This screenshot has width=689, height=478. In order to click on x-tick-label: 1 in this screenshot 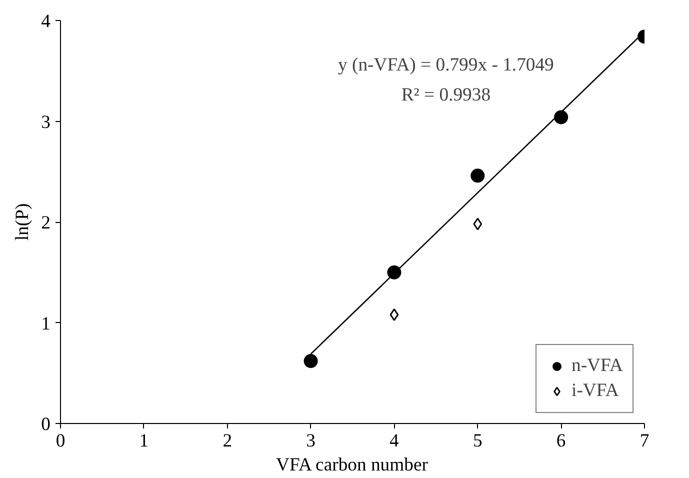, I will do `click(144, 441)`.